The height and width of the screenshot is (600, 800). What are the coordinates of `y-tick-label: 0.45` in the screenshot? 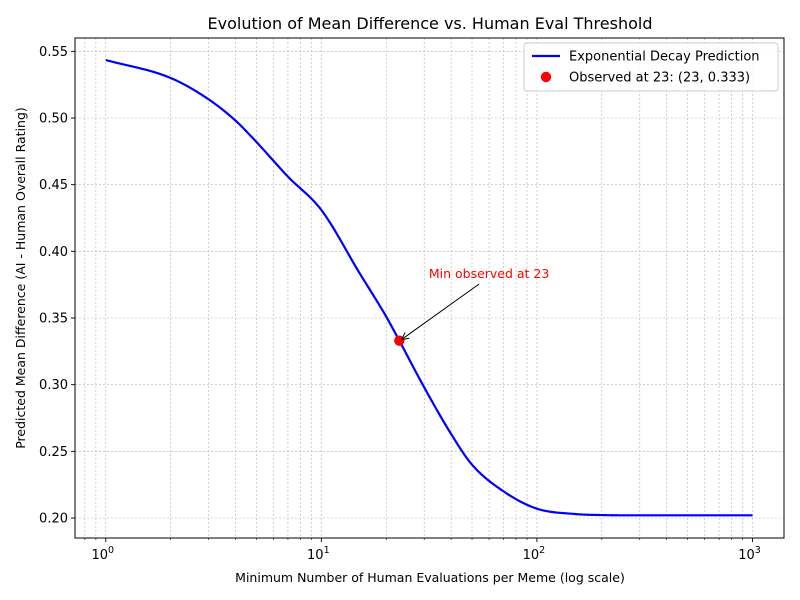 It's located at (53, 185).